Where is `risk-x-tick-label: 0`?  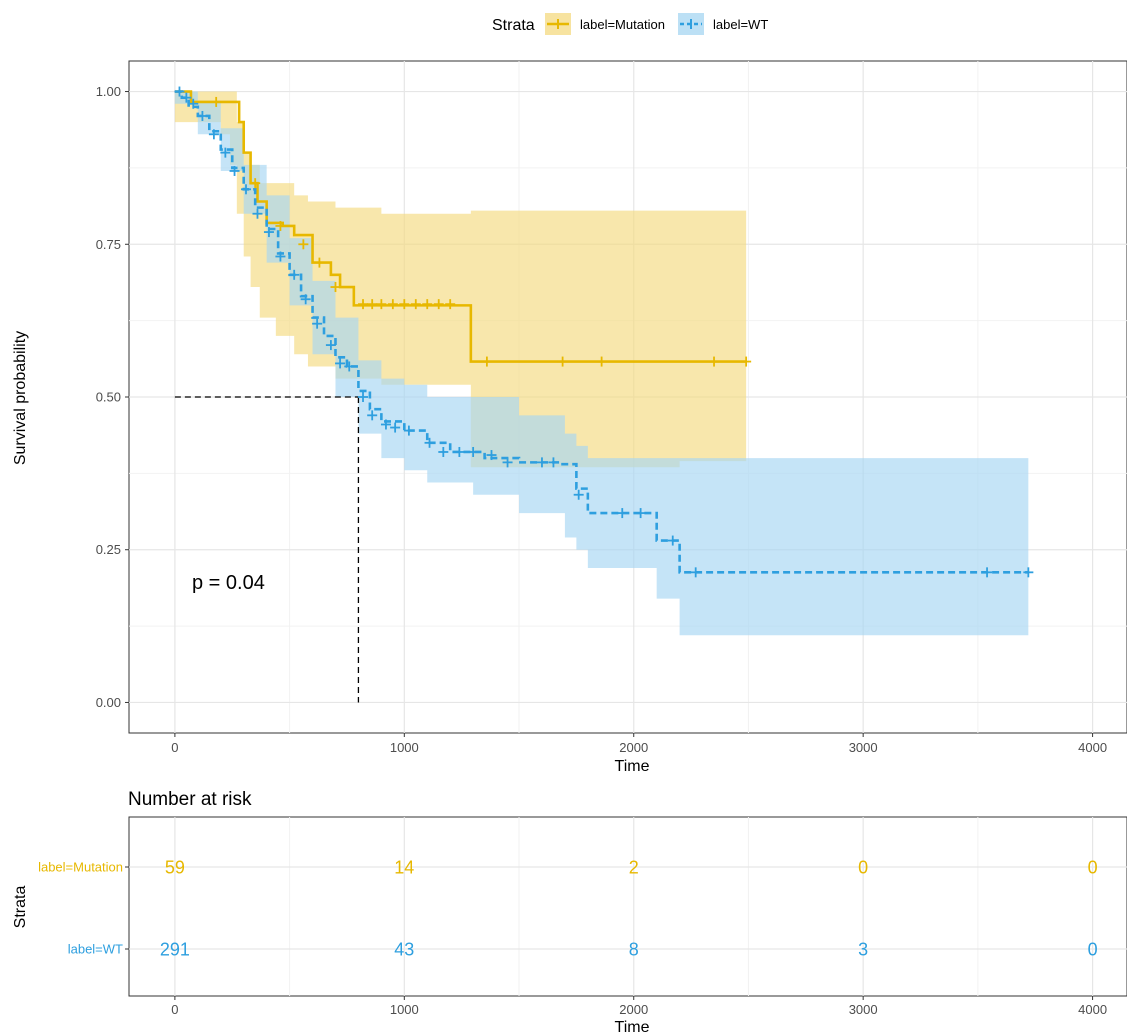 risk-x-tick-label: 0 is located at coordinates (174, 1009).